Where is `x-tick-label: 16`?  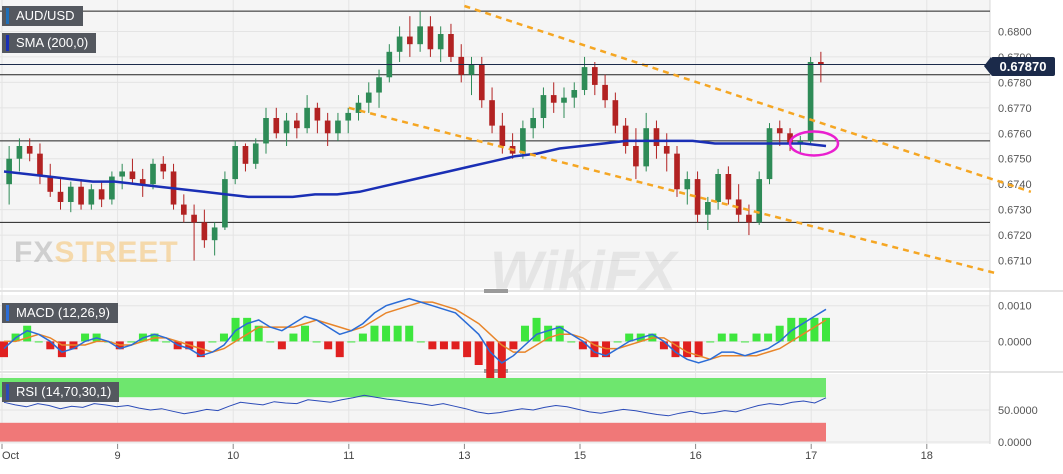 x-tick-label: 16 is located at coordinates (695, 456).